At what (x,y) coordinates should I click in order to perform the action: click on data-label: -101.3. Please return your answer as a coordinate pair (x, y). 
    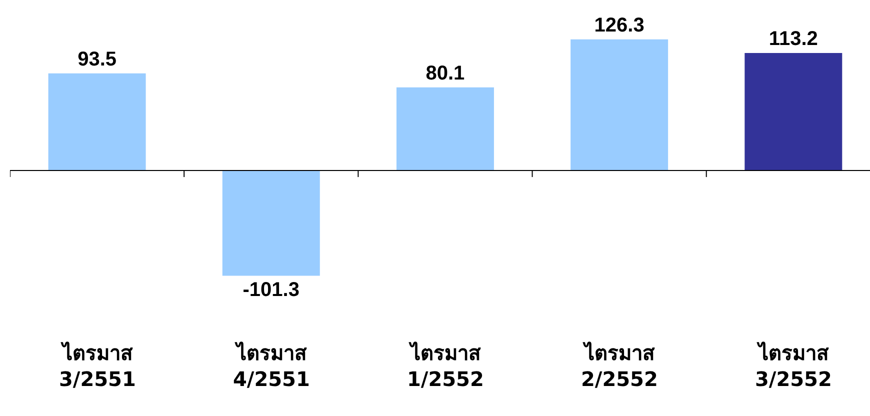
    Looking at the image, I should click on (271, 289).